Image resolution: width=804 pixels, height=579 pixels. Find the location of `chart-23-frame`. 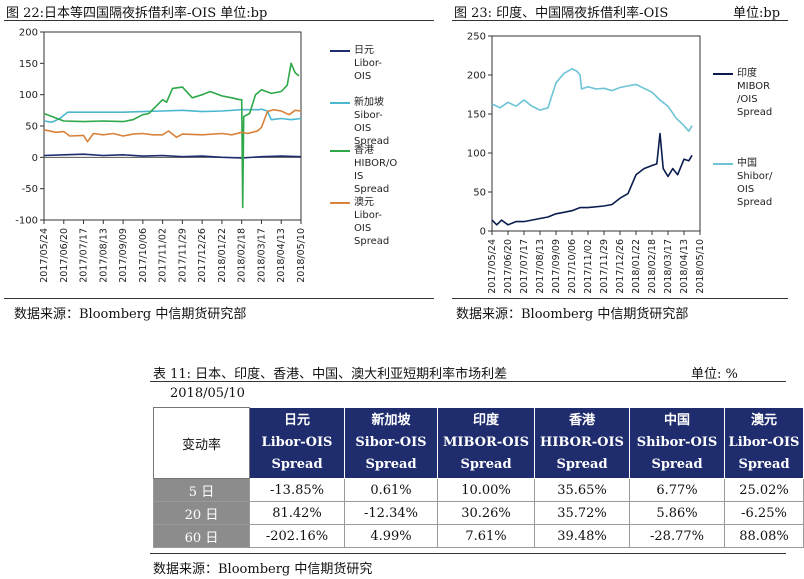

chart-23-frame is located at coordinates (596, 133).